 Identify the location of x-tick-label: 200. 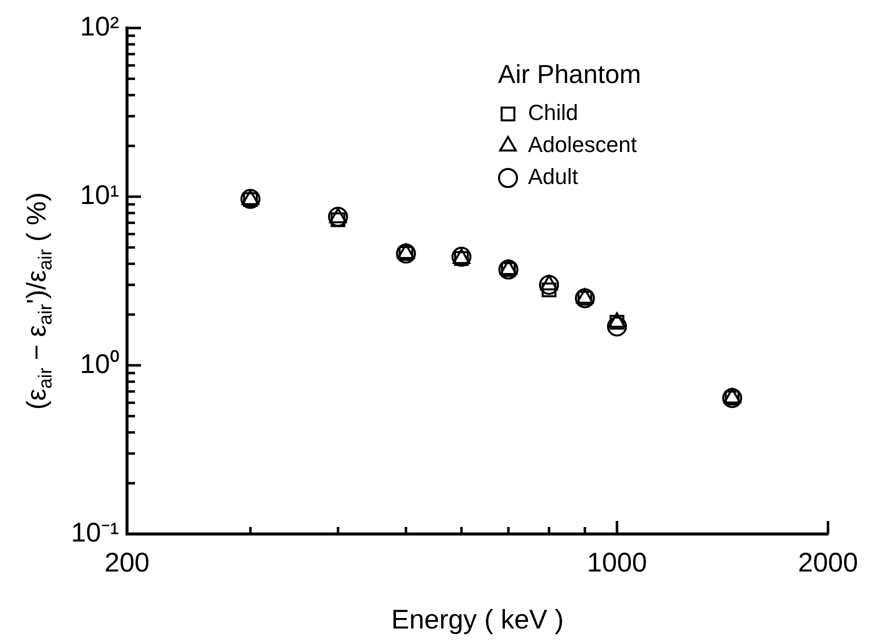
(127, 563).